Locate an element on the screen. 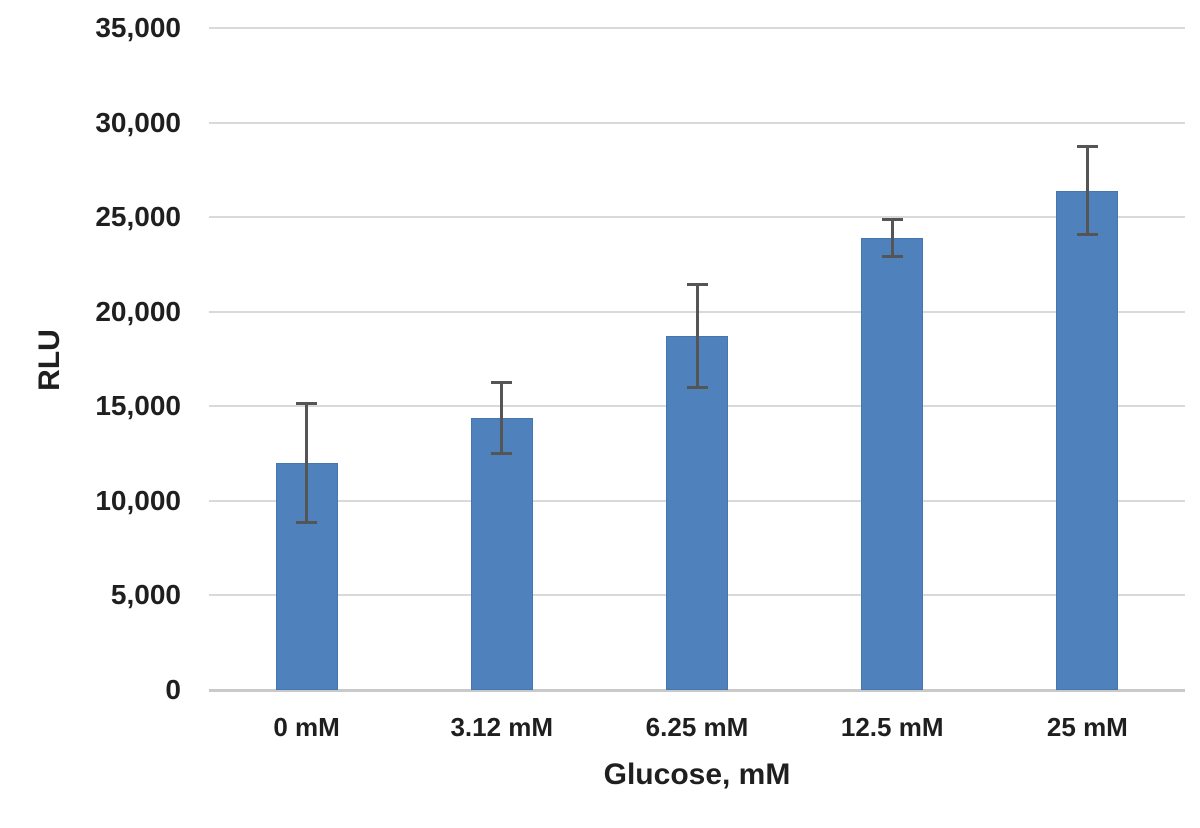 This screenshot has width=1200, height=828. x-axis-line is located at coordinates (697, 690).